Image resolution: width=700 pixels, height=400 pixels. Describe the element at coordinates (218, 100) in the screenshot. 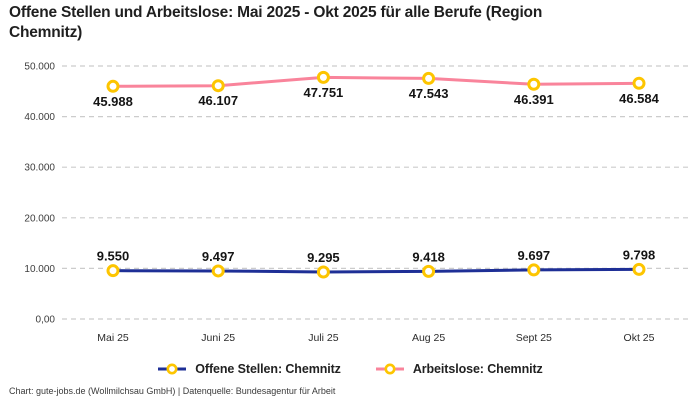

I see `data-point-label: 46.107` at that location.